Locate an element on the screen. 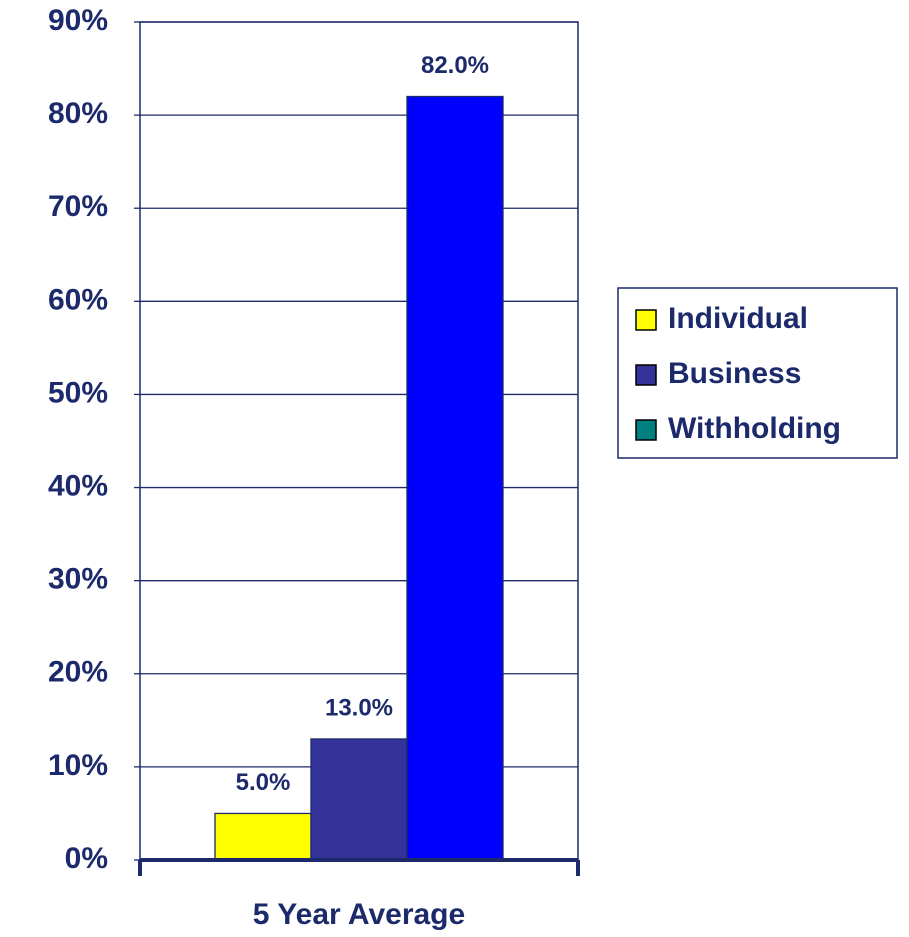 The height and width of the screenshot is (937, 909). legend-label: Individual is located at coordinates (738, 318).